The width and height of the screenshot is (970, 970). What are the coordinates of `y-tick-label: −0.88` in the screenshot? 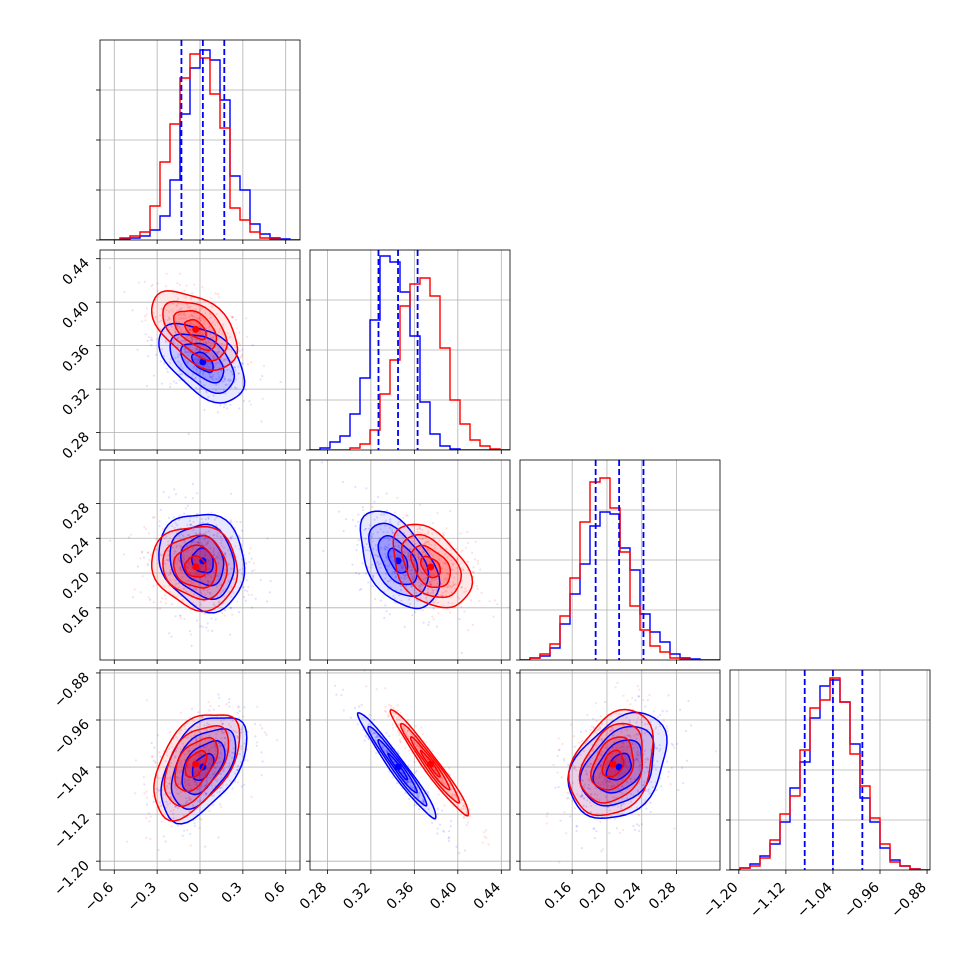 It's located at (72, 690).